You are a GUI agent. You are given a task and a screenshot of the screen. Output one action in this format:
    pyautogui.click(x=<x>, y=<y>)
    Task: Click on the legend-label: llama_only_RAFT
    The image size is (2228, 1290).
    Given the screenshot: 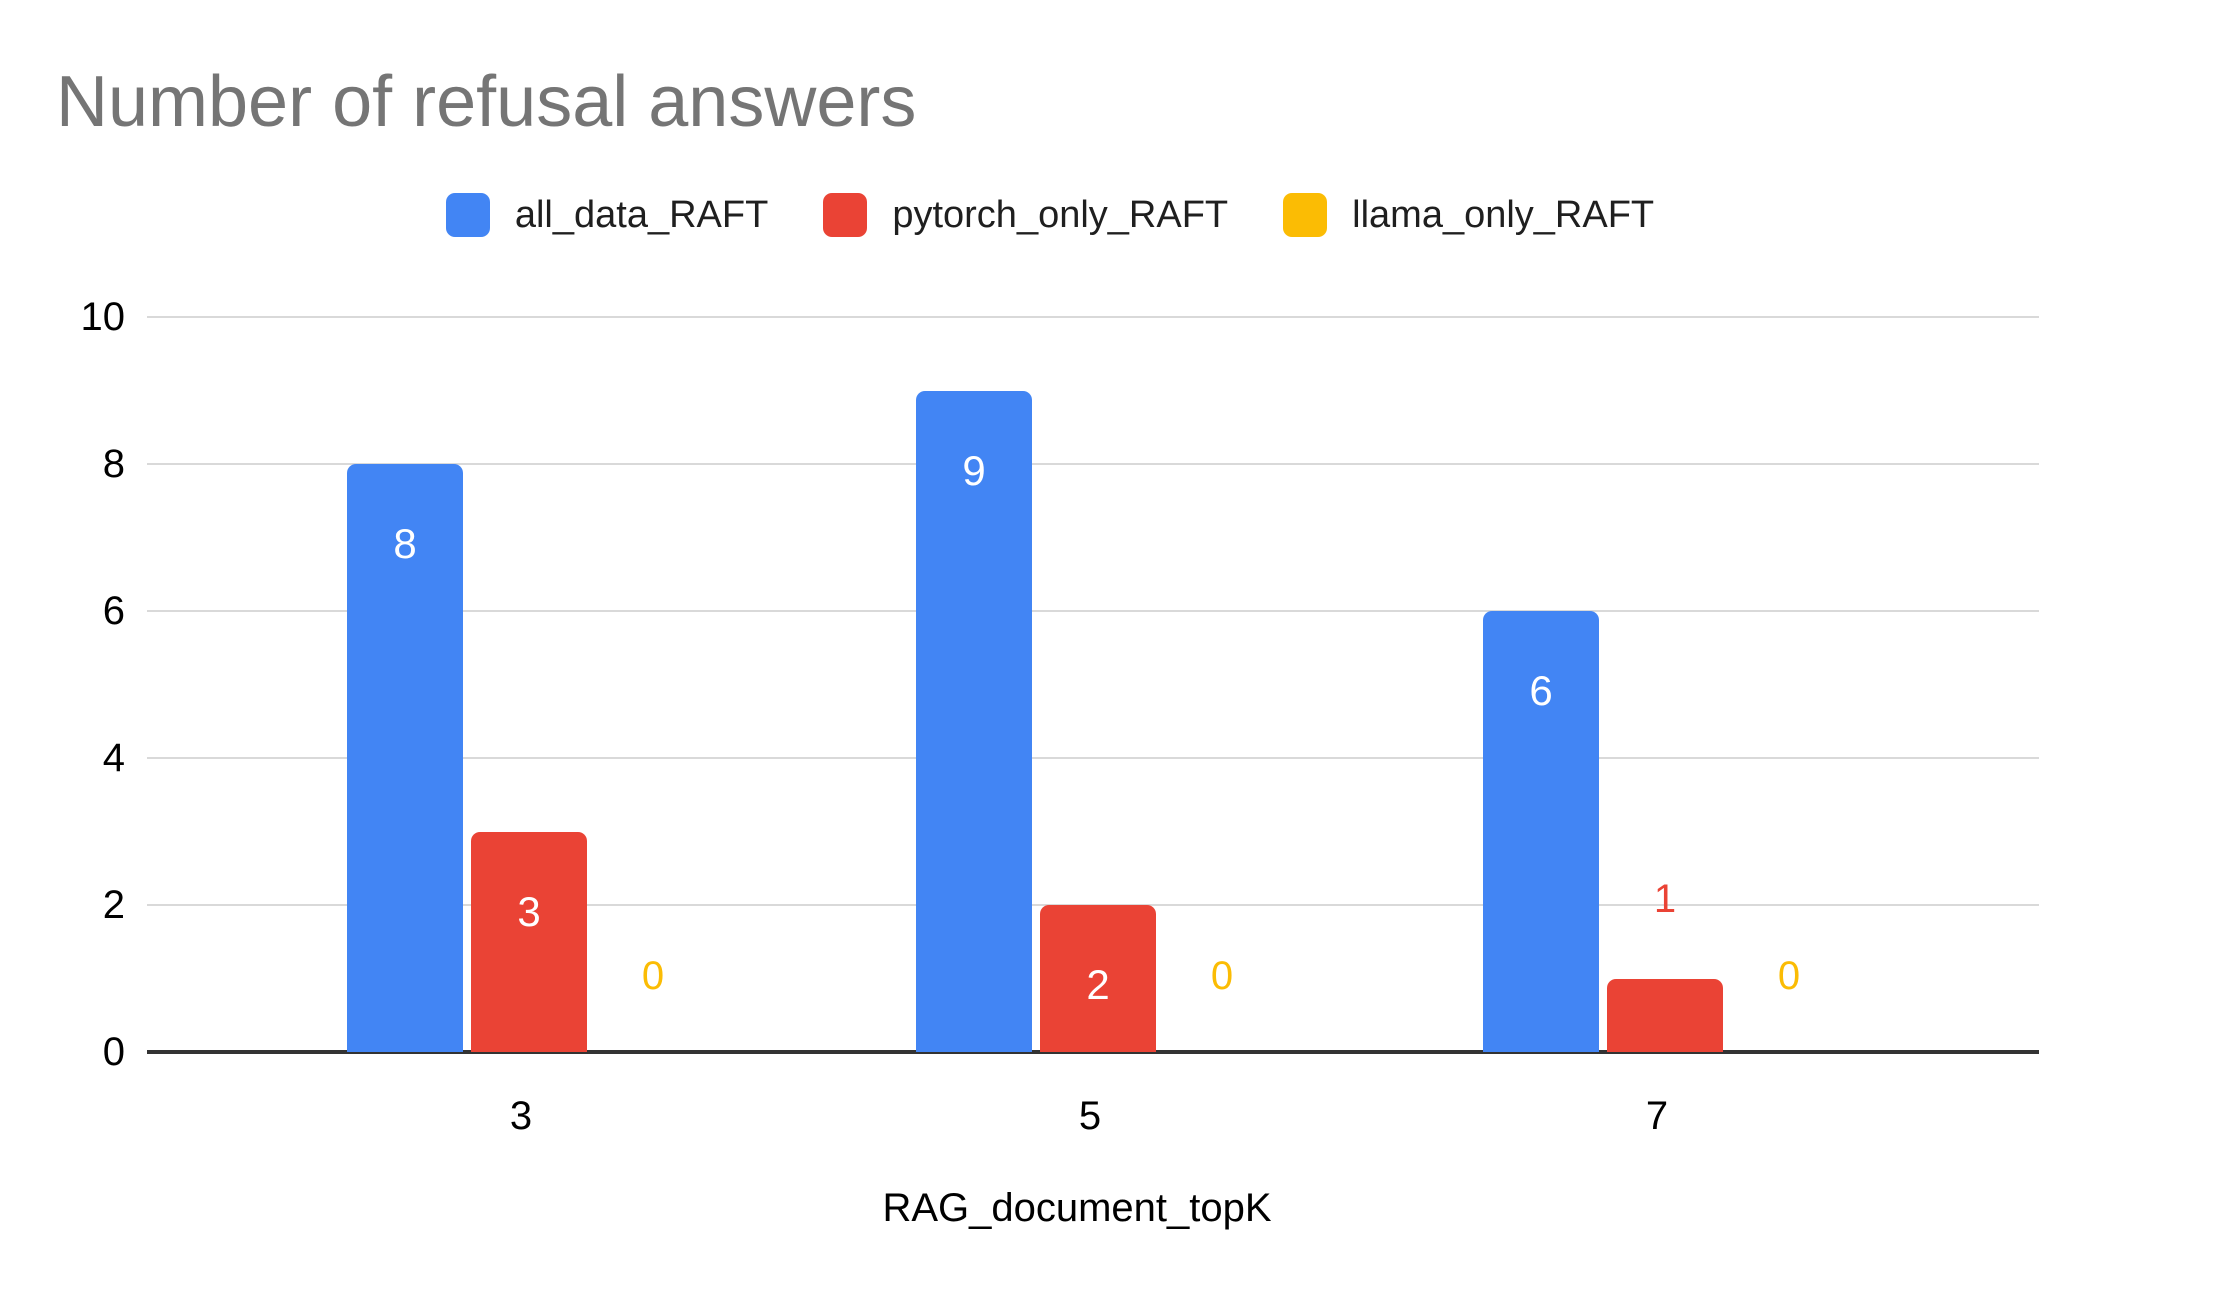 What is the action you would take?
    pyautogui.click(x=1503, y=214)
    